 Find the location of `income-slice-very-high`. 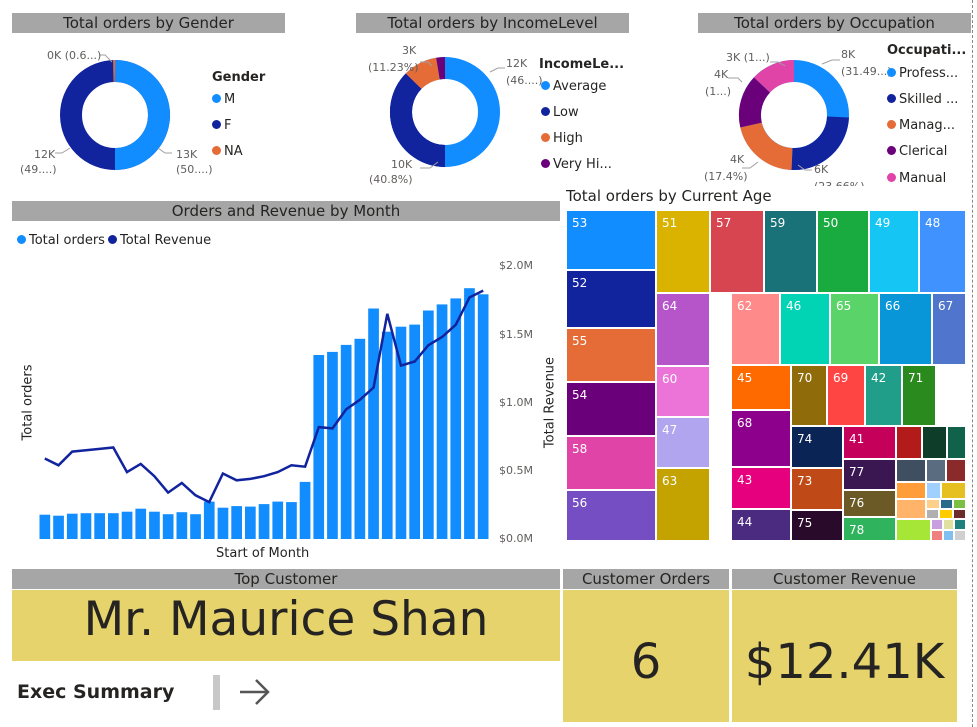

income-slice-very-high is located at coordinates (441, 68).